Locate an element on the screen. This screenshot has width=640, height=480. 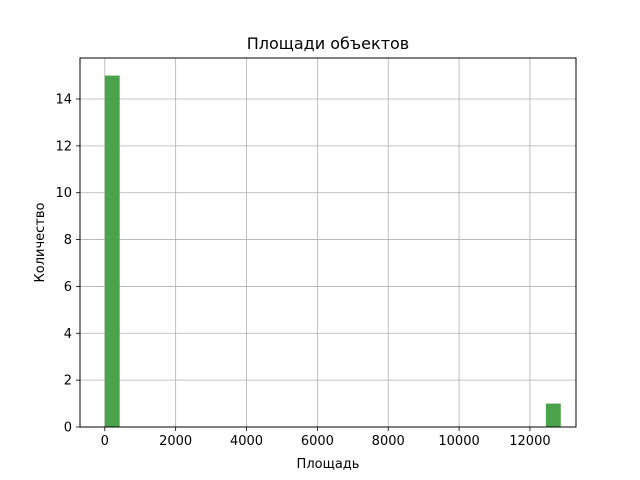
y-tick-label-2: 4 is located at coordinates (68, 334).